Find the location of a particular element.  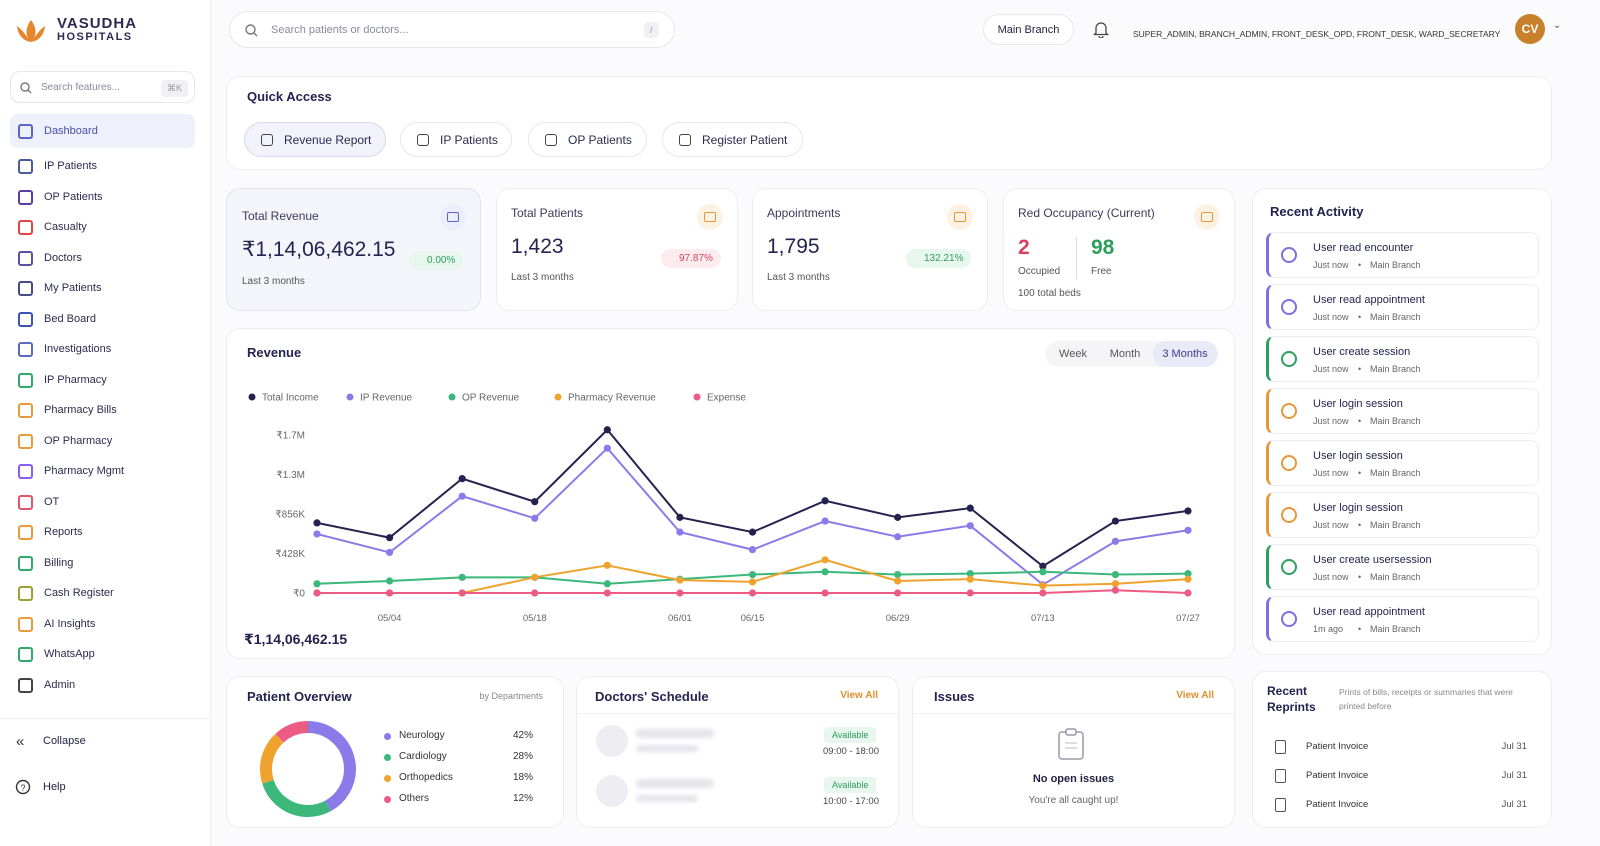

activity-item: User read appointment 1m ago Main Branch is located at coordinates (1402, 619).